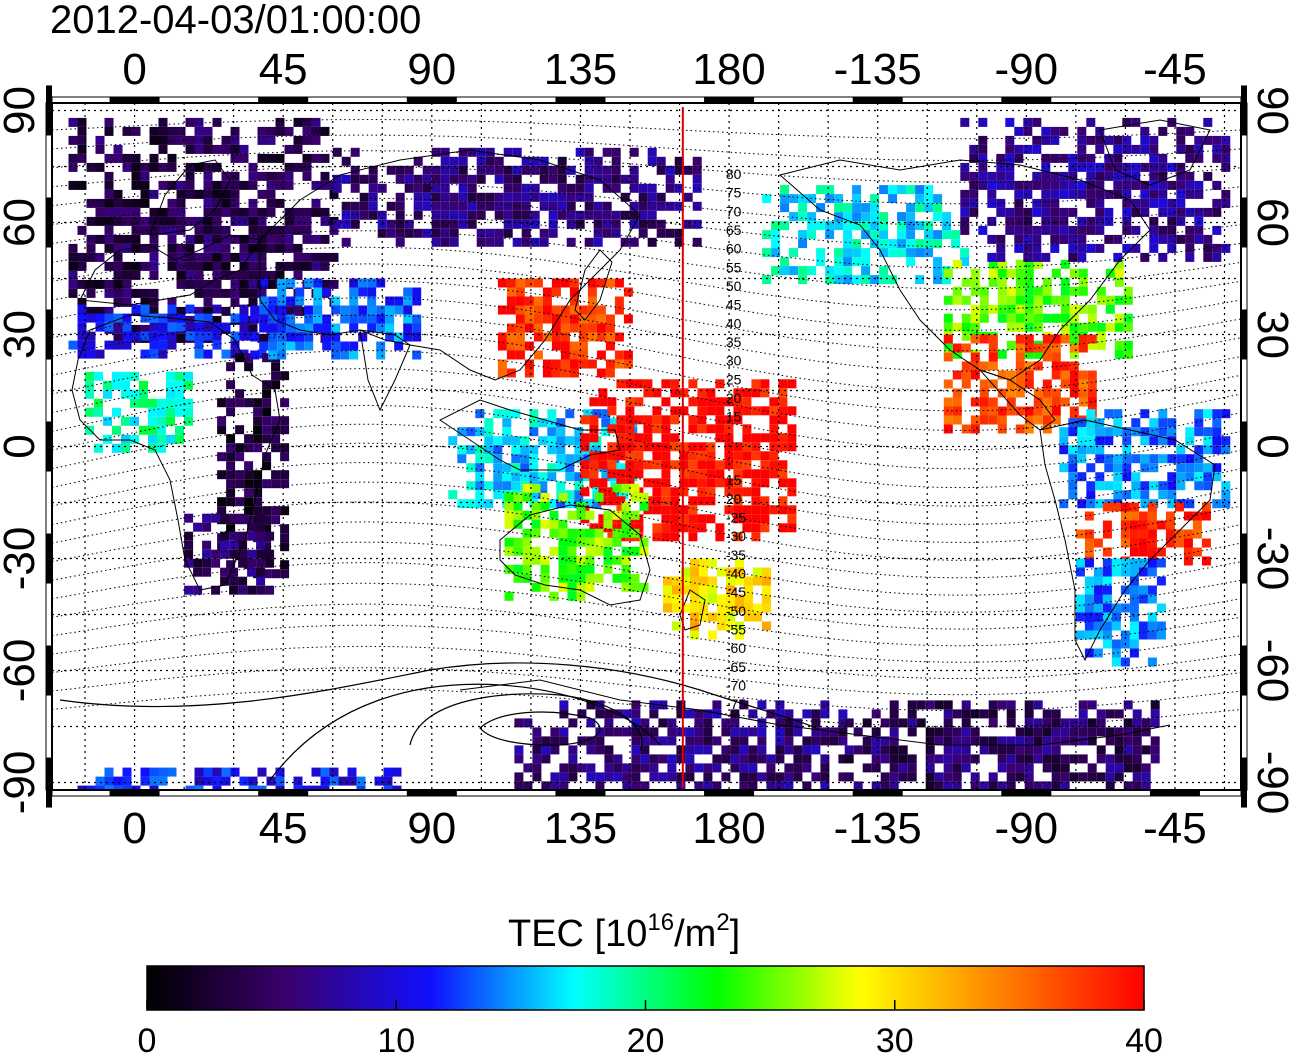  Describe the element at coordinates (646, 651) in the screenshot. I see `magnetic-contour` at that location.